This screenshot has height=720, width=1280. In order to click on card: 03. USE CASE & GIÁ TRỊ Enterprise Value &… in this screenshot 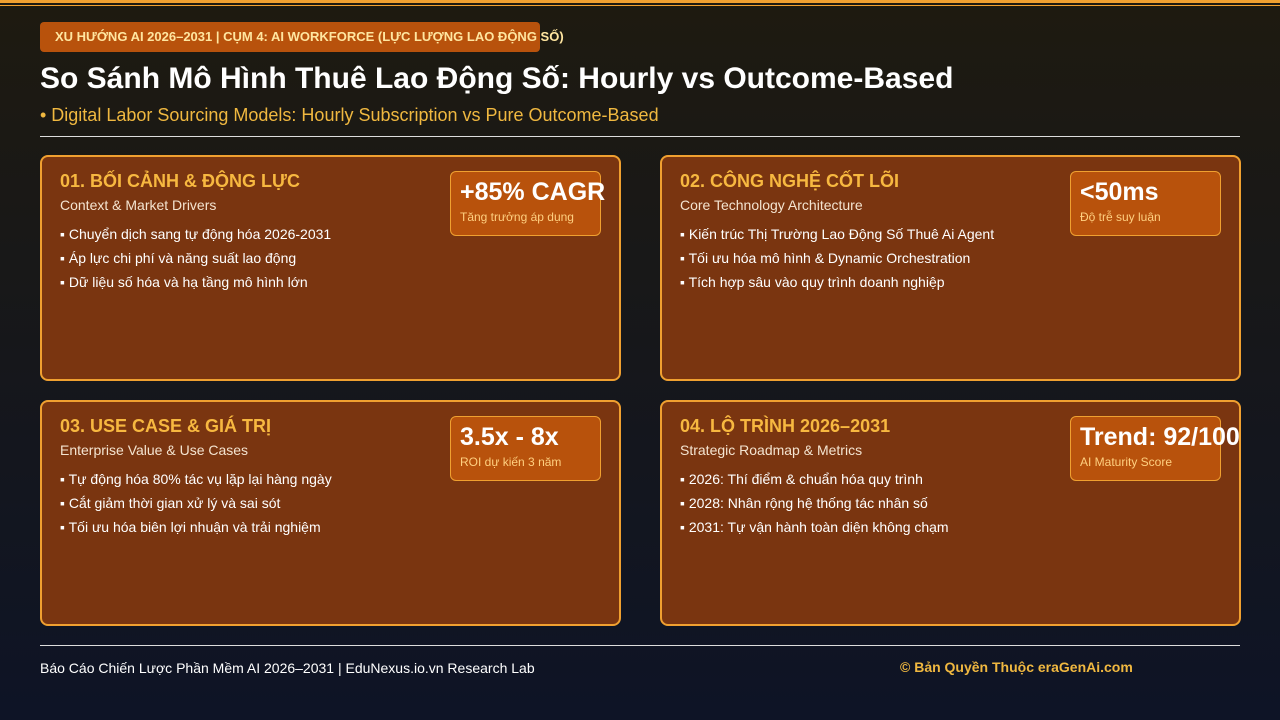, I will do `click(330, 513)`.